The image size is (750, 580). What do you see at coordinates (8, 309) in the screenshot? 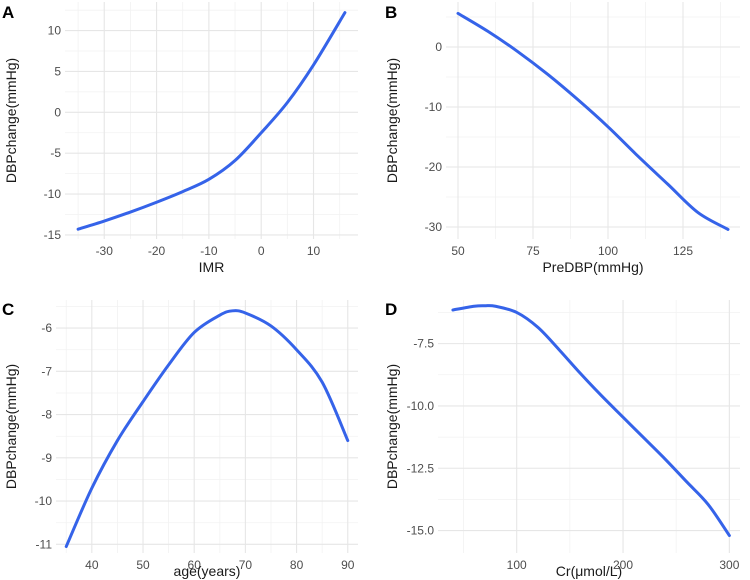
I see `panel-letter: C` at bounding box center [8, 309].